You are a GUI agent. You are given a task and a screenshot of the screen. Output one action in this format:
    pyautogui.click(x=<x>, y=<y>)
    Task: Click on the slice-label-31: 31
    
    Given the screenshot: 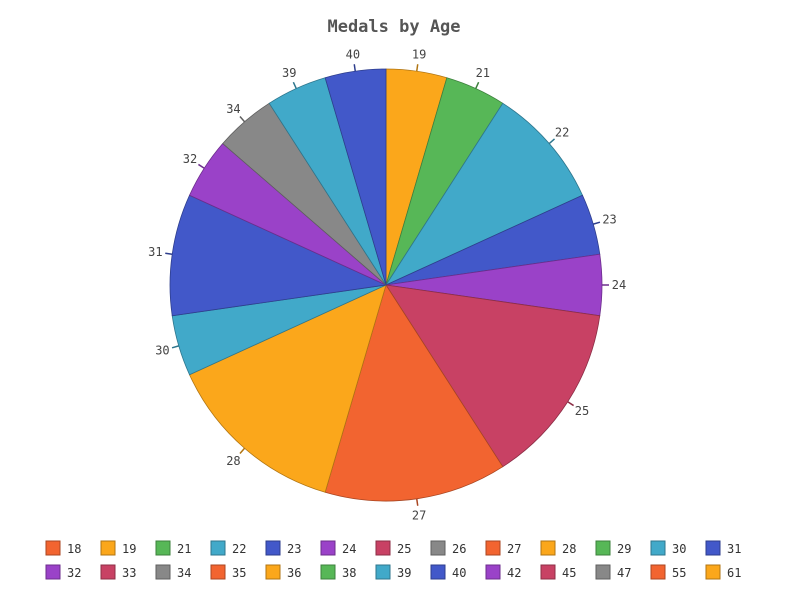 What is the action you would take?
    pyautogui.click(x=155, y=252)
    